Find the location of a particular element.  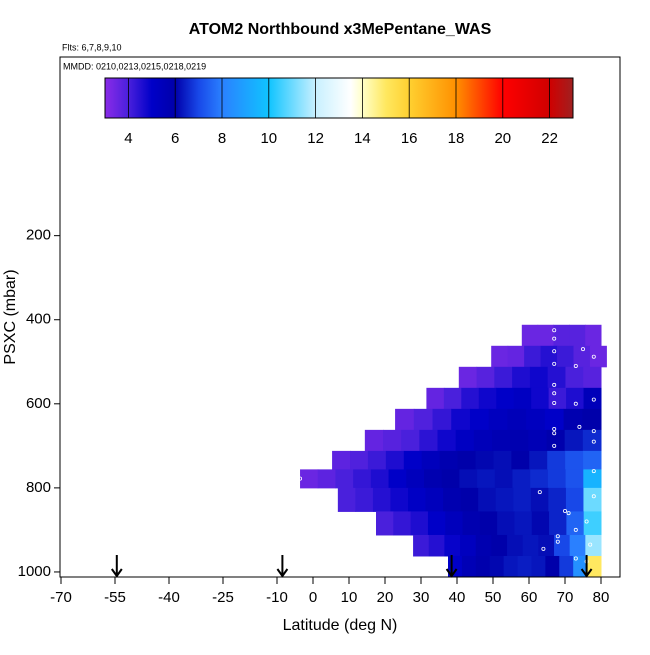

y-tick-label: 800 is located at coordinates (38, 487).